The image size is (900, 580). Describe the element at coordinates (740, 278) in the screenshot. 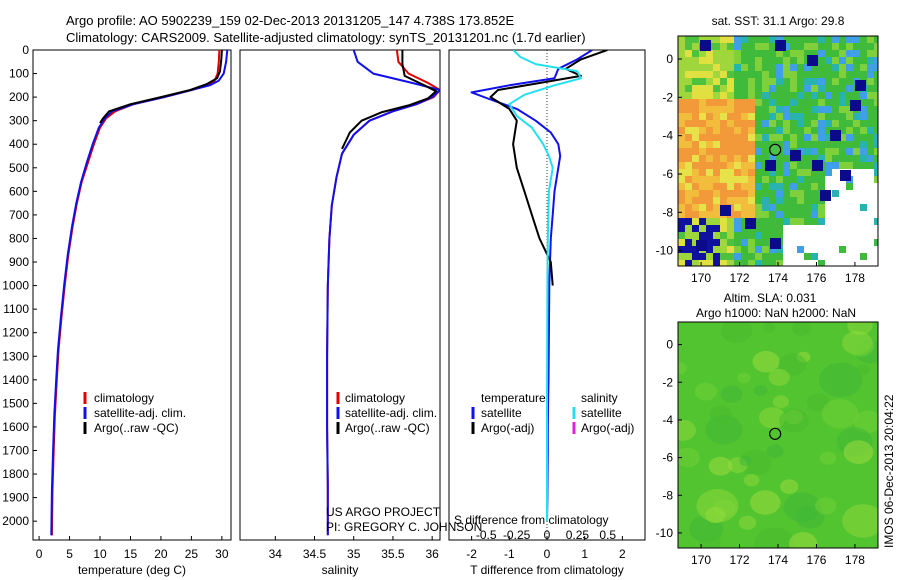

I see `lon-tick-label: 172` at that location.